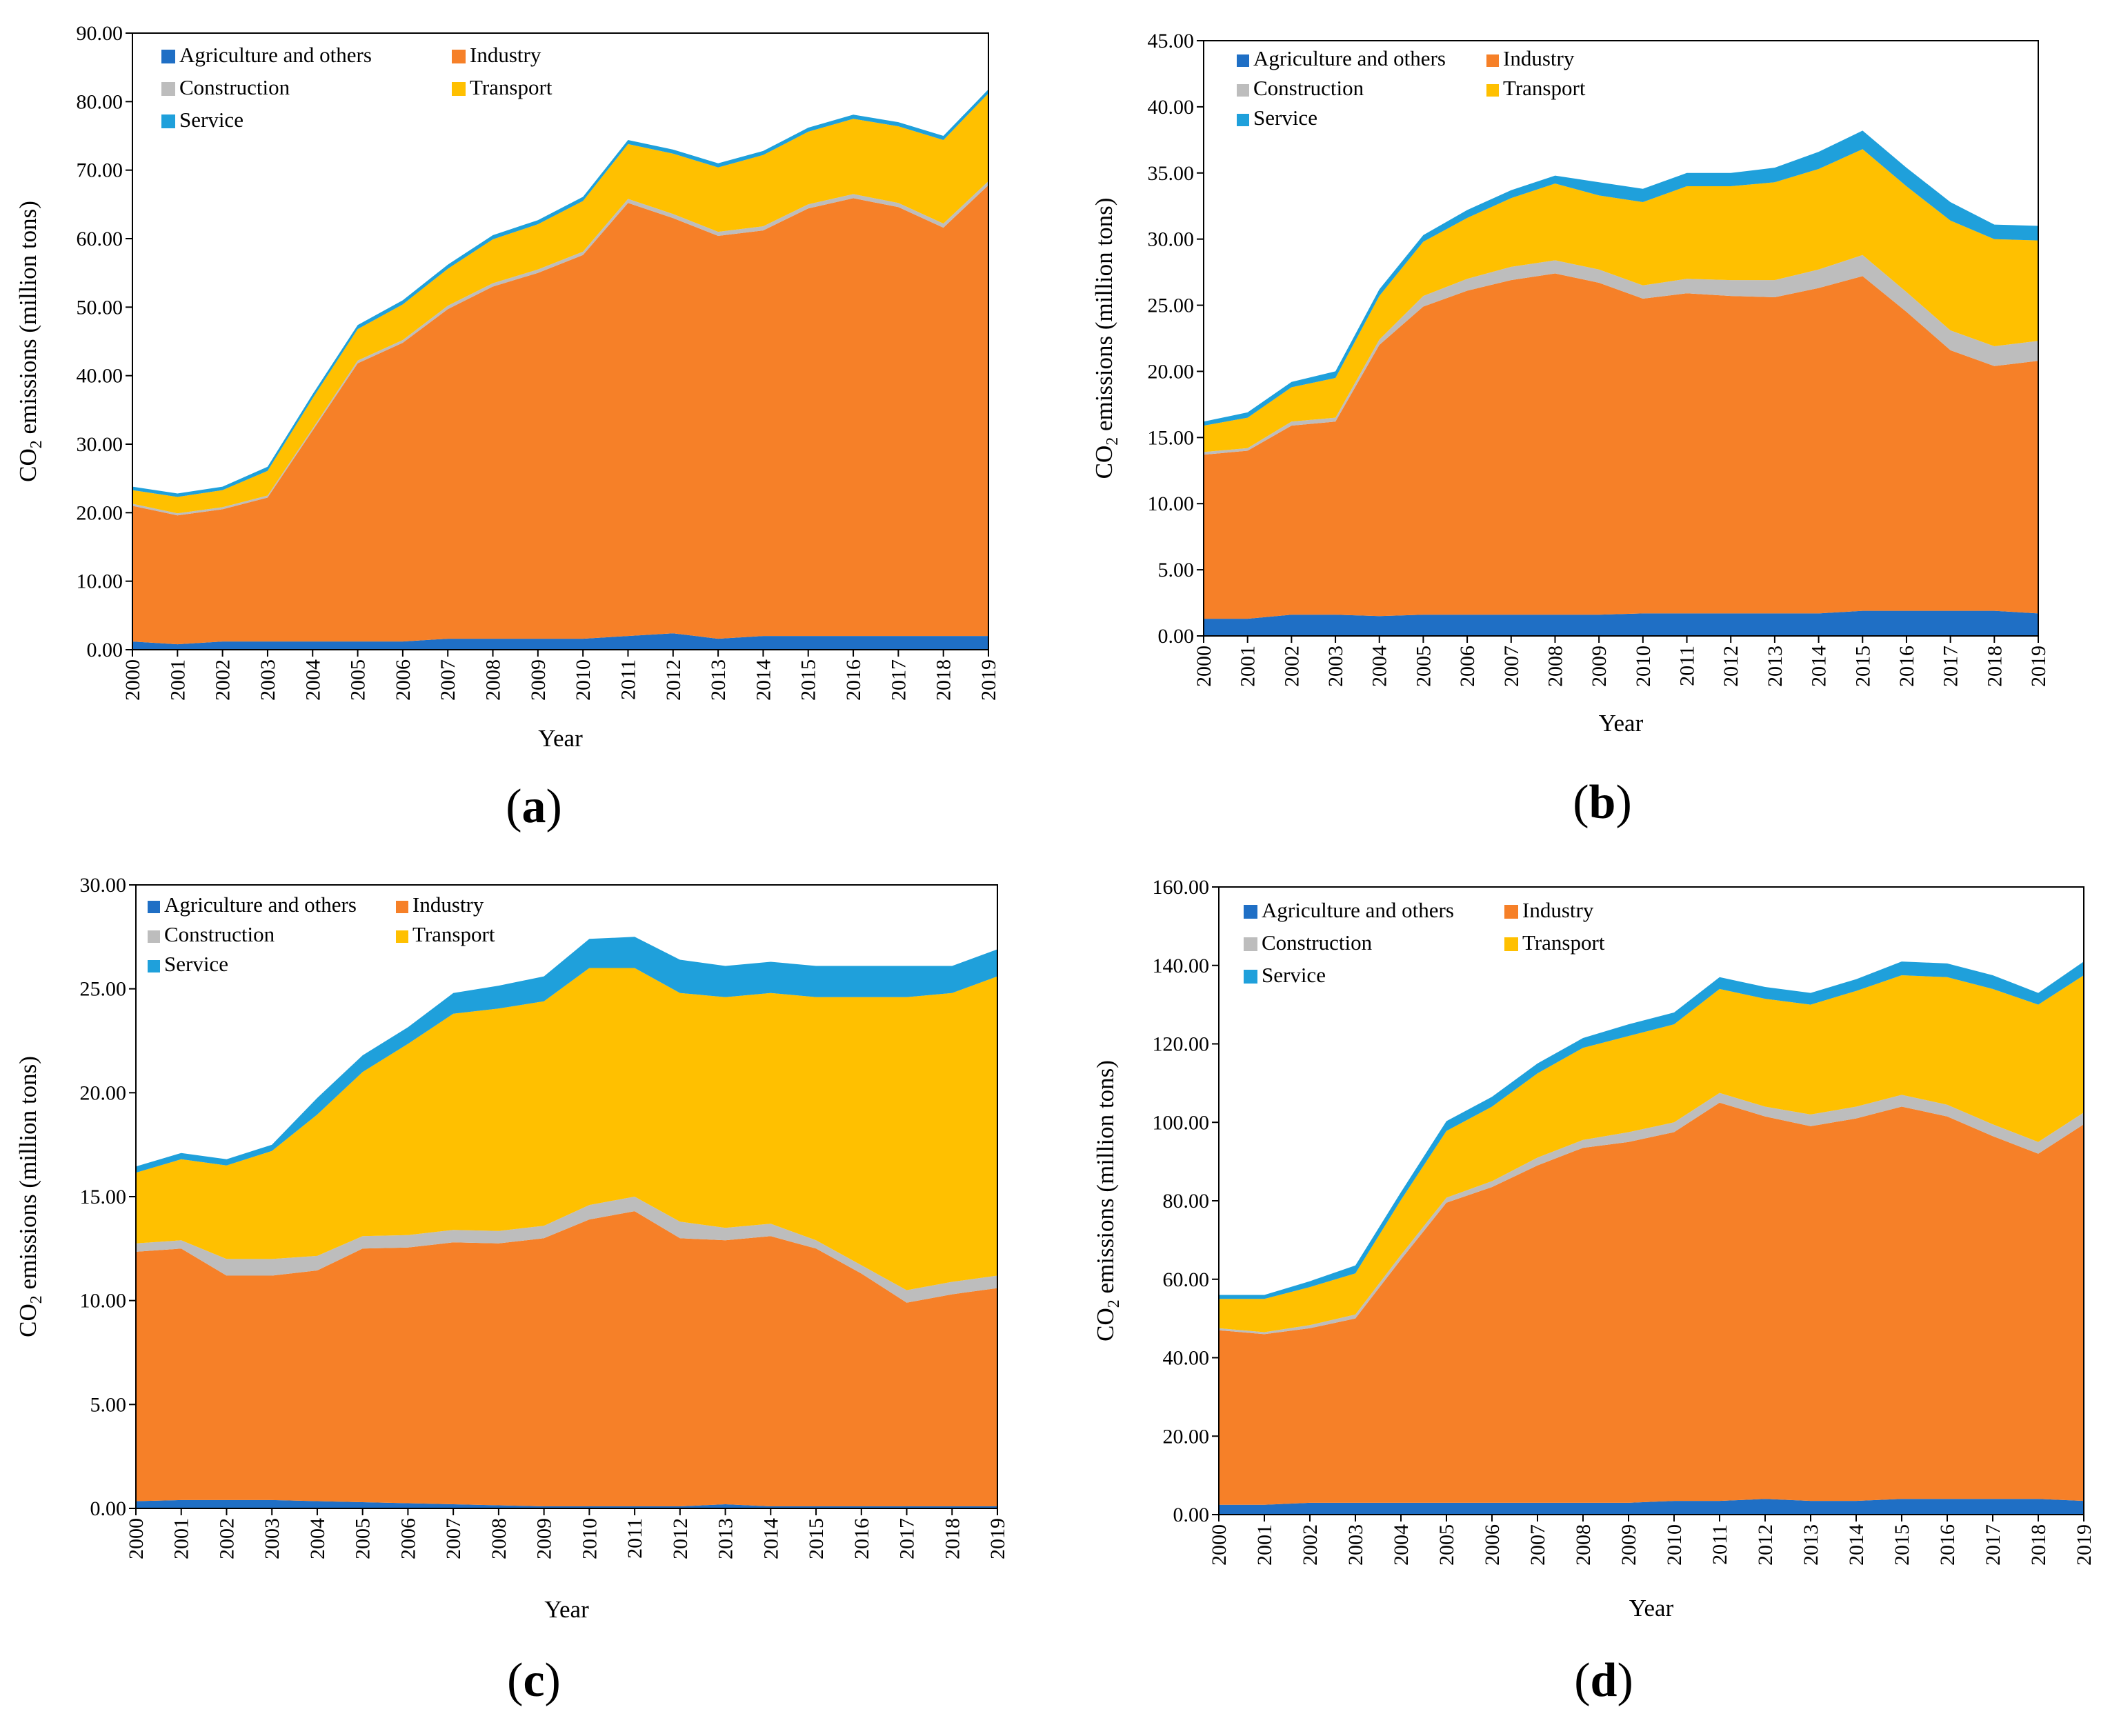  Describe the element at coordinates (100, 33) in the screenshot. I see `y-tick-label: 90.00` at that location.